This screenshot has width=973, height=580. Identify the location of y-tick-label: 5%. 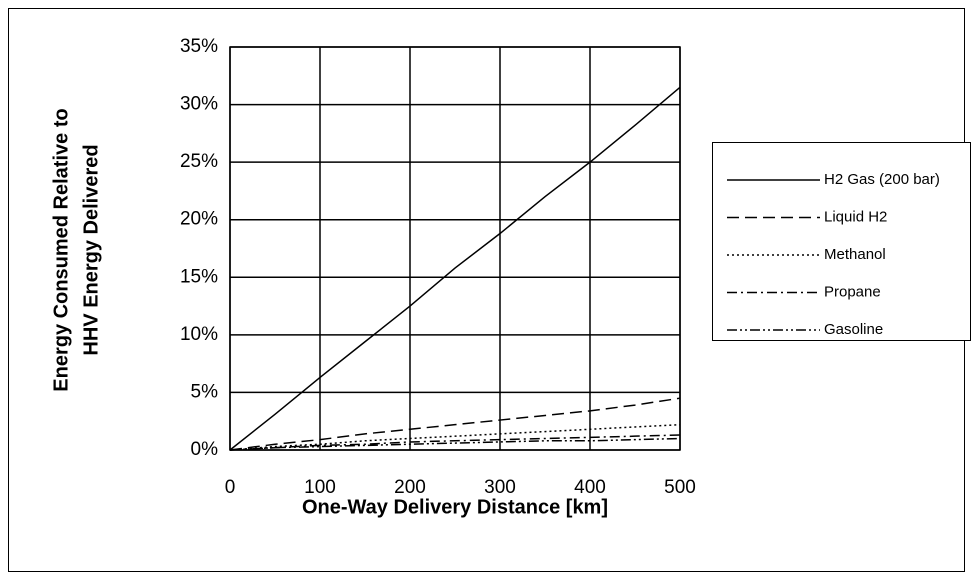
(205, 391).